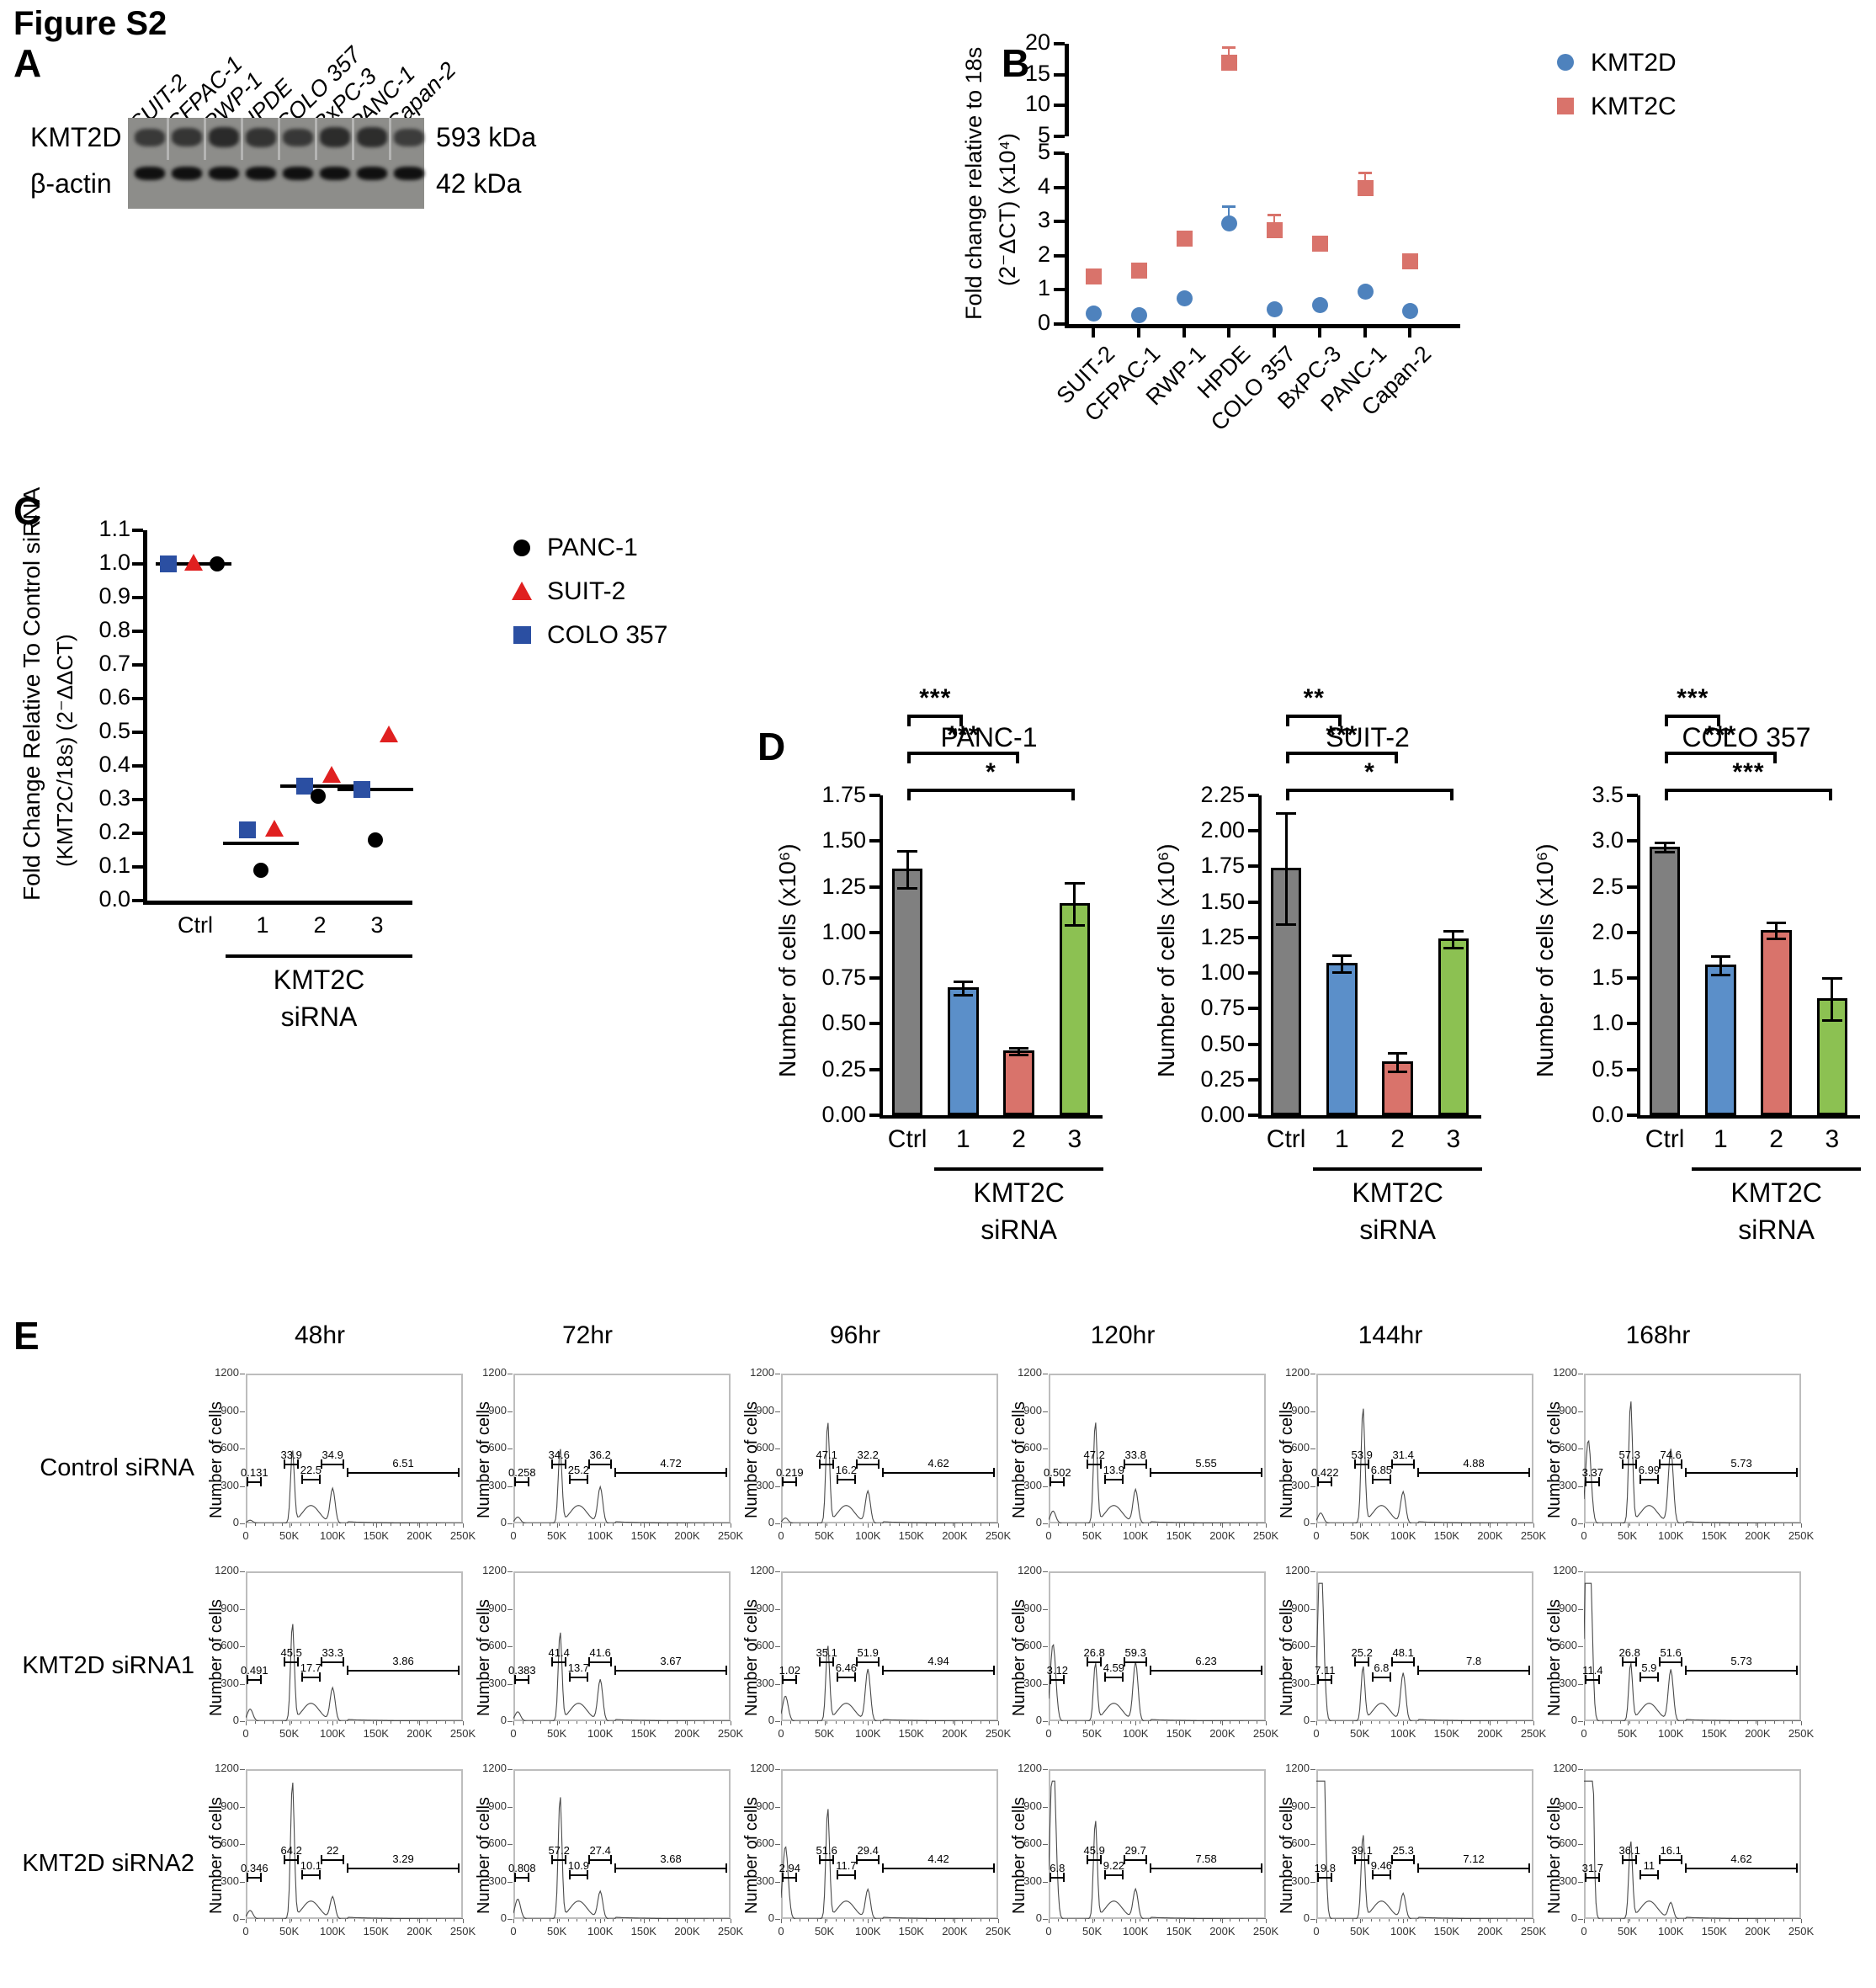 Image resolution: width=1876 pixels, height=1988 pixels. Describe the element at coordinates (522, 1670) in the screenshot. I see `panel-e-gate-label-1-1-0: 0.383` at that location.